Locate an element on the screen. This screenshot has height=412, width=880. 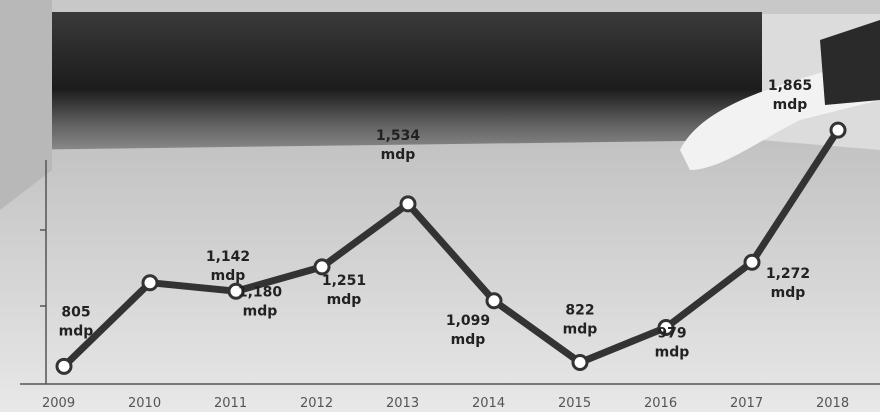
x-tick-label: 2013 is located at coordinates (402, 403).